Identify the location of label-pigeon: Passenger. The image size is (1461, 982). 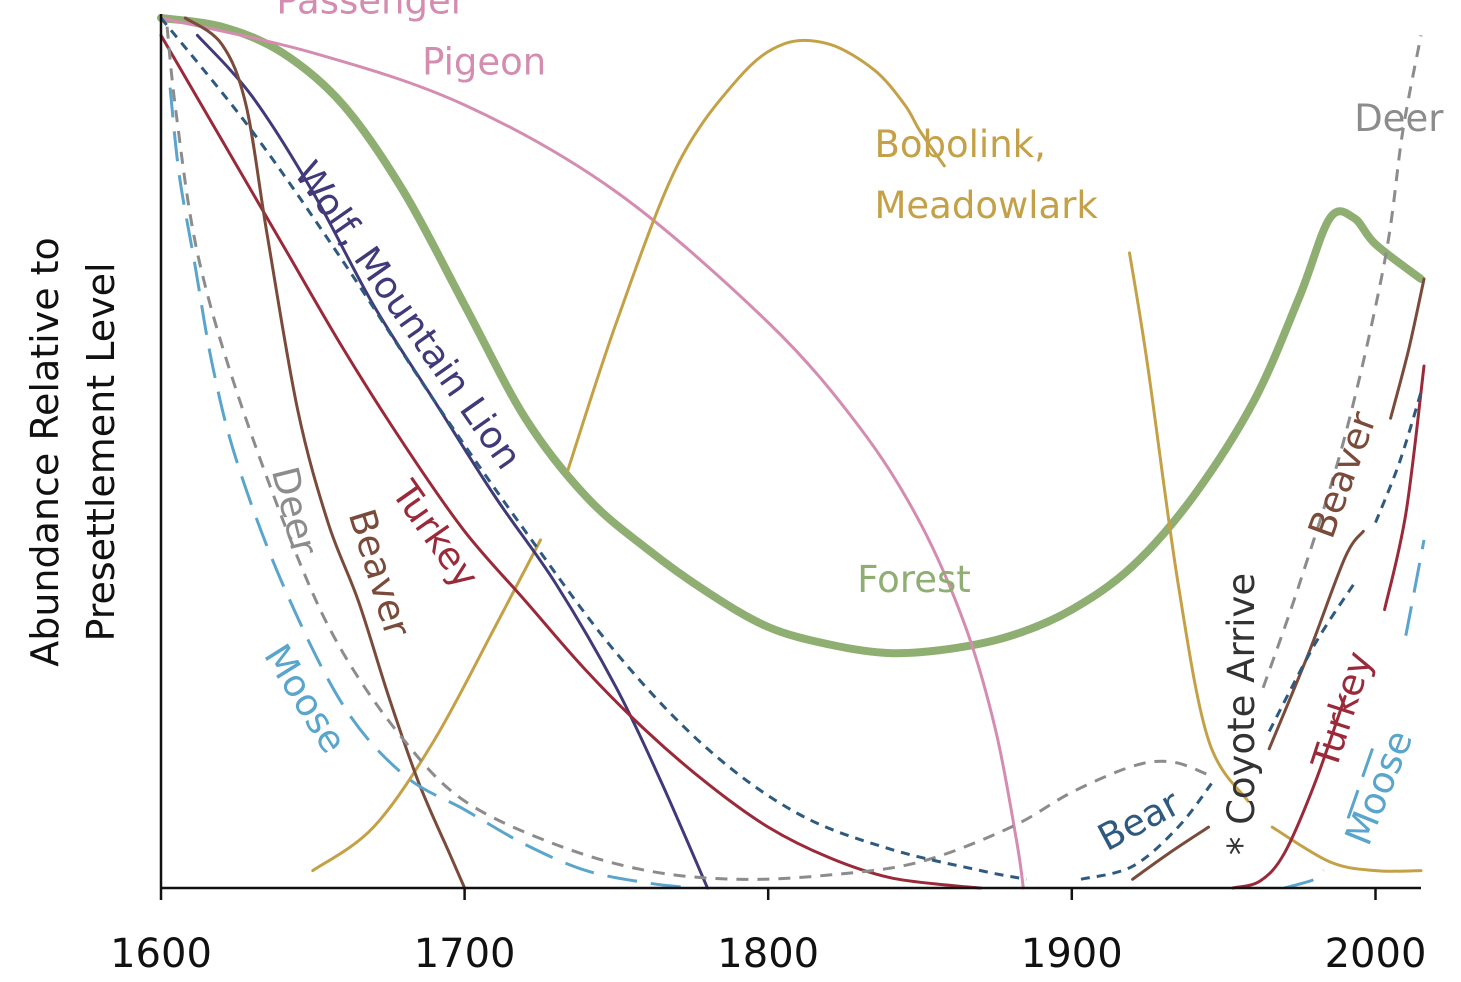
(371, 11).